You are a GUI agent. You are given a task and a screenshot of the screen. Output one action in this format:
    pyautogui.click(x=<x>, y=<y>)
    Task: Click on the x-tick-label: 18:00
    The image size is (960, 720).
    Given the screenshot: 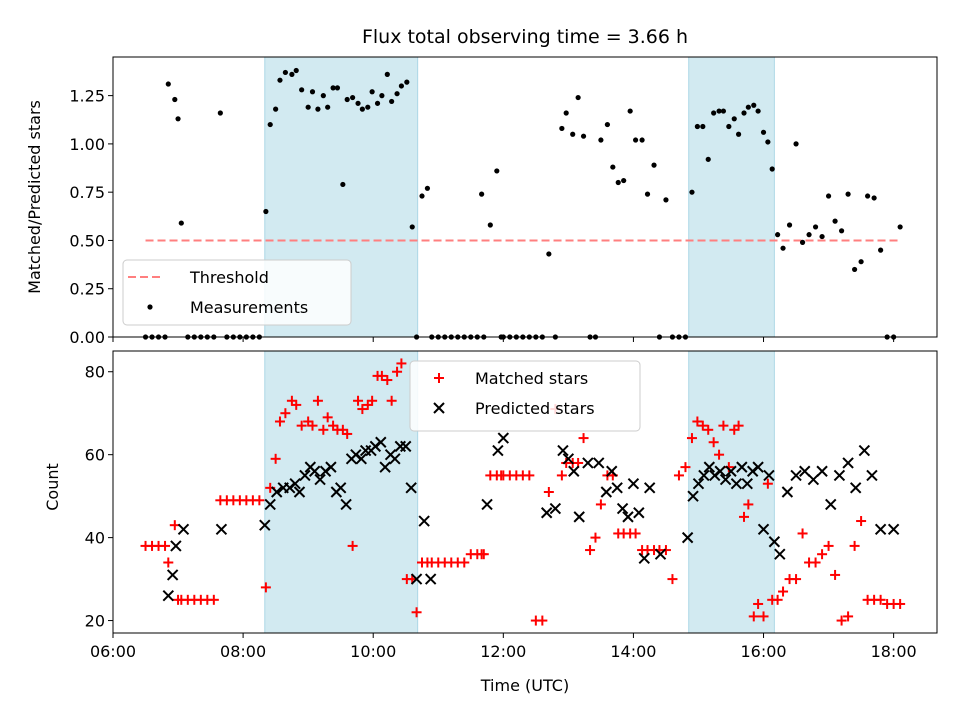 What is the action you would take?
    pyautogui.click(x=894, y=651)
    